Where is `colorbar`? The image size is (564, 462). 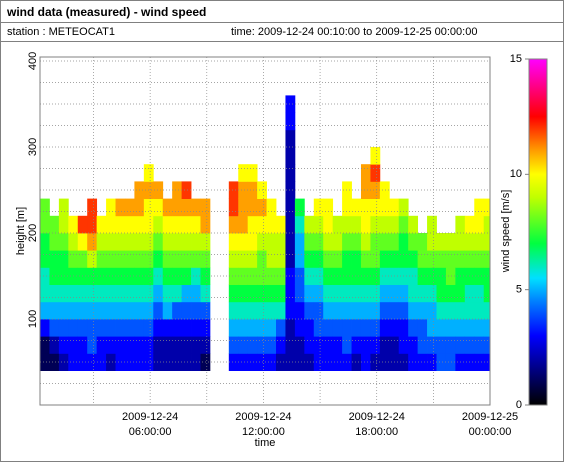
colorbar is located at coordinates (538, 232).